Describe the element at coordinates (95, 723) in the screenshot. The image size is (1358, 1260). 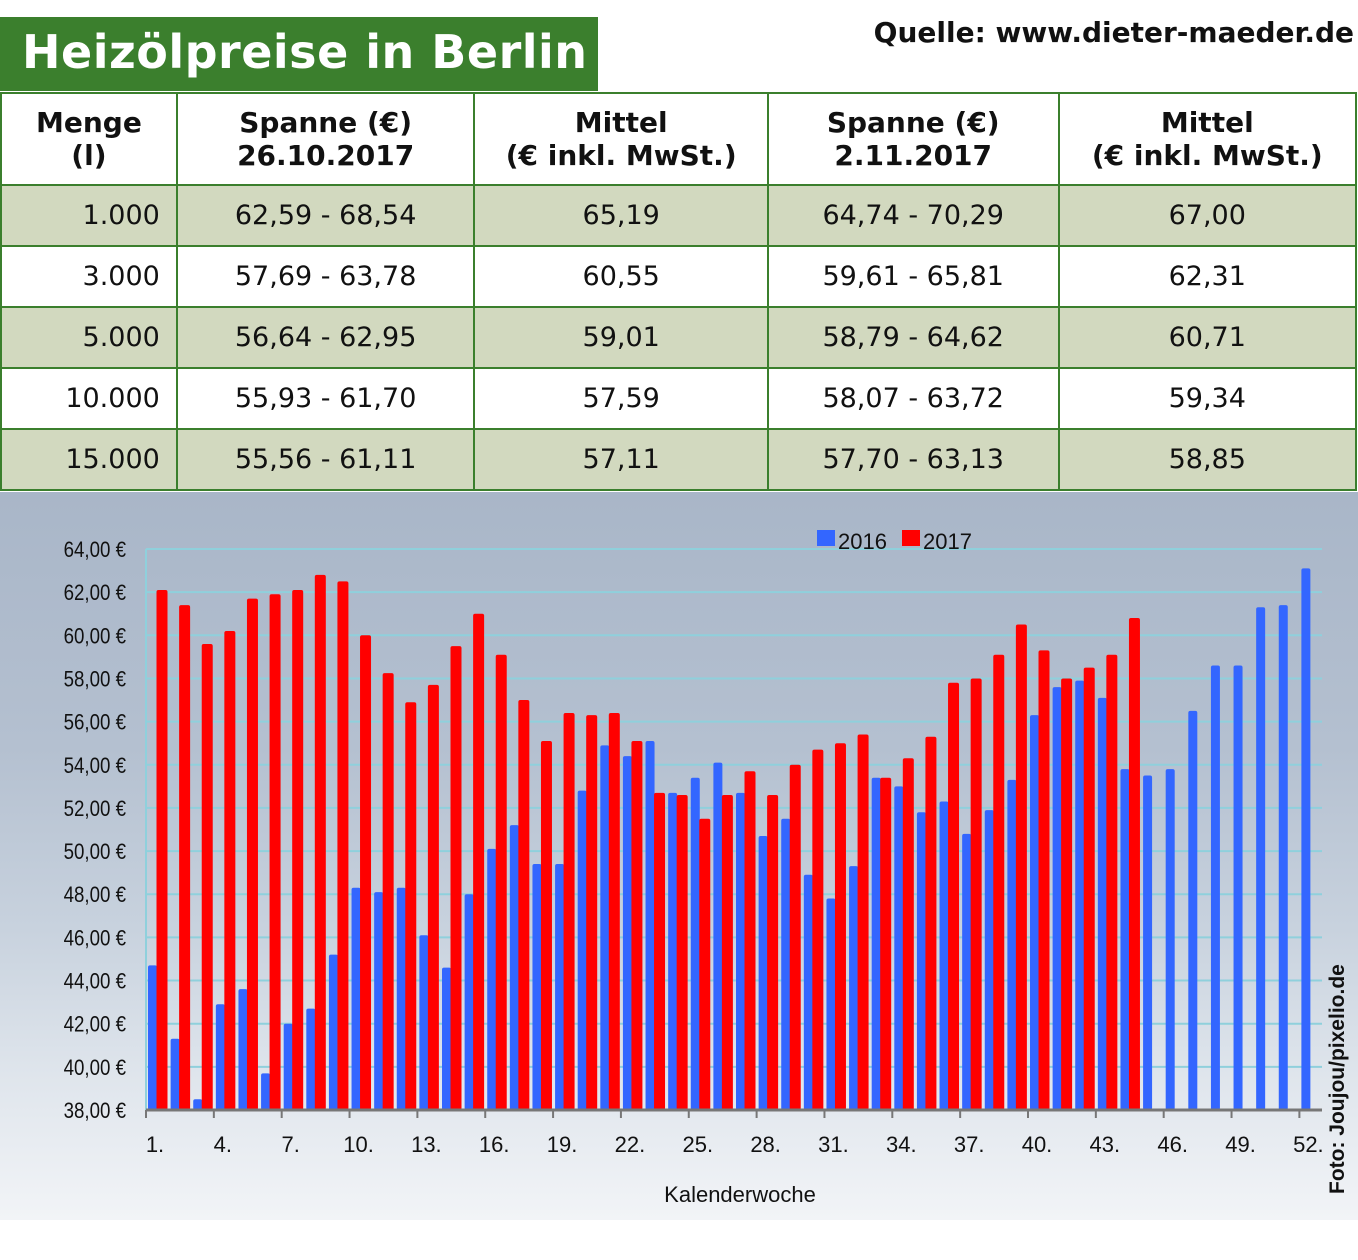
I see `y-tick-label: 56,00 €` at that location.